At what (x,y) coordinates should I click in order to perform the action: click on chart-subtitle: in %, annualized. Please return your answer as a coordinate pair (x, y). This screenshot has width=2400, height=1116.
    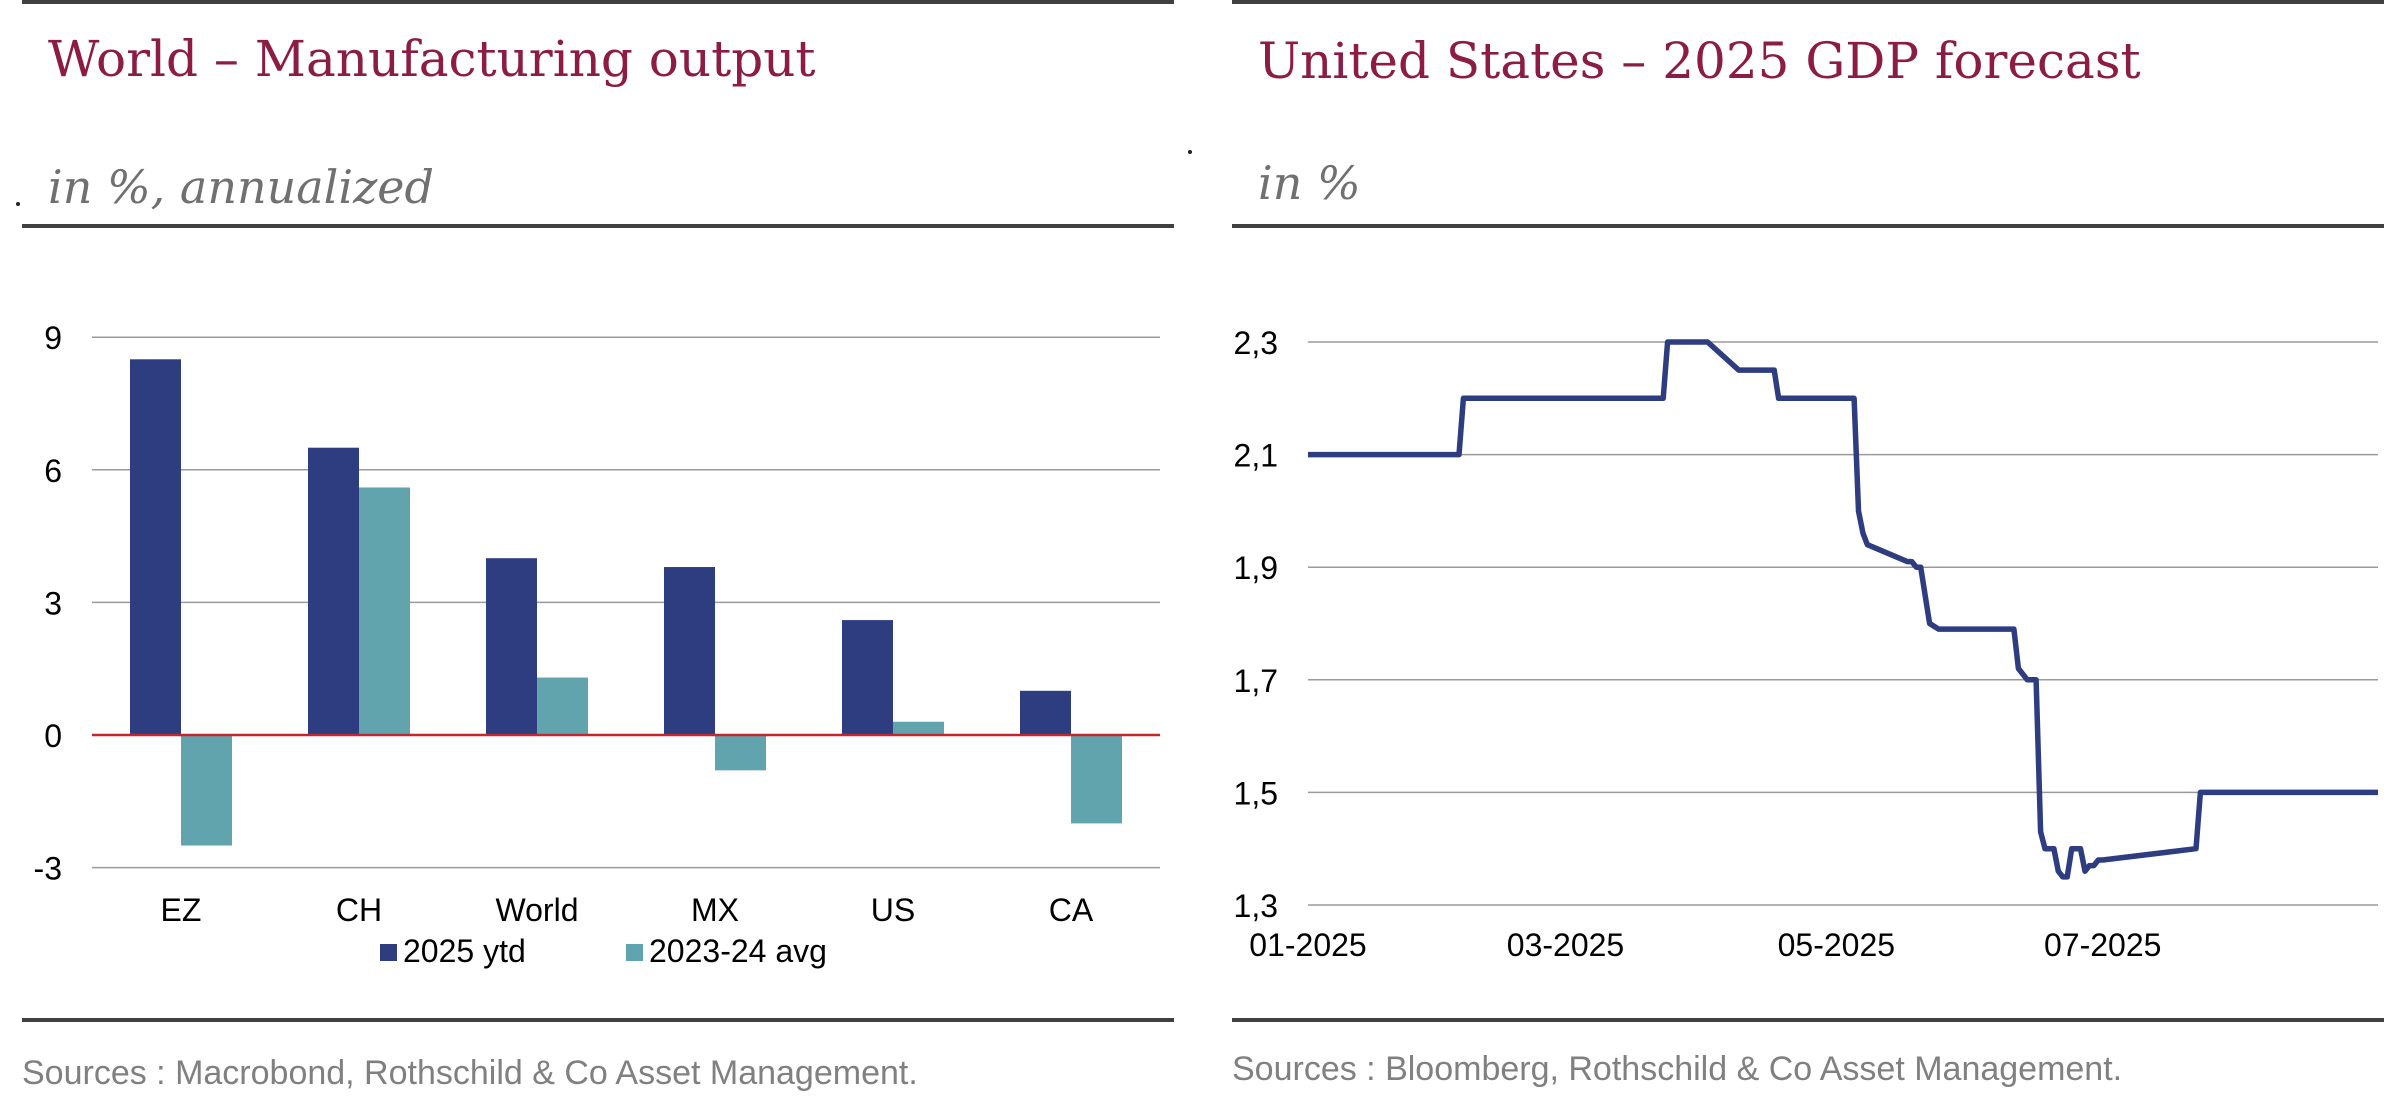
    Looking at the image, I should click on (241, 187).